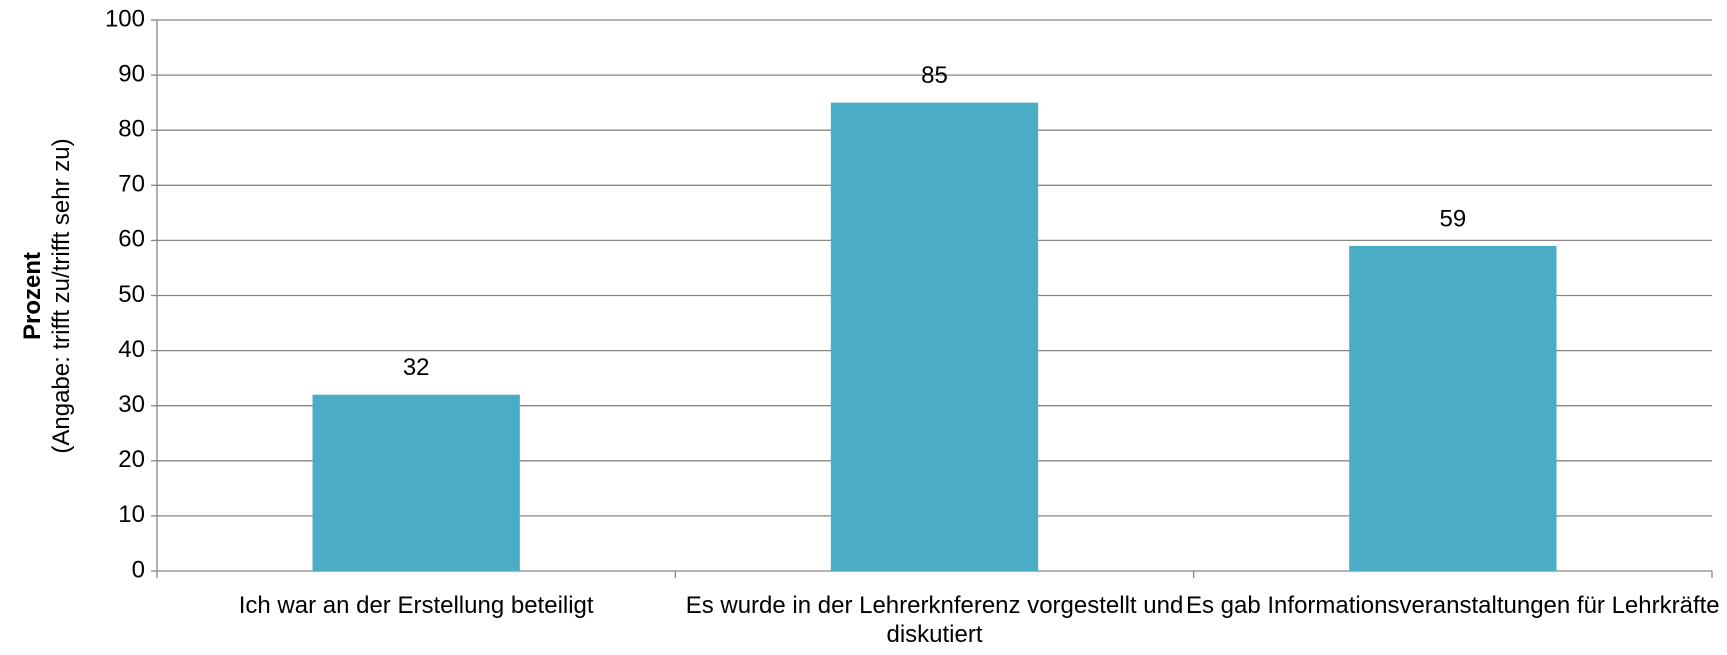 Image resolution: width=1727 pixels, height=655 pixels. I want to click on y-tick-label: 10, so click(131, 514).